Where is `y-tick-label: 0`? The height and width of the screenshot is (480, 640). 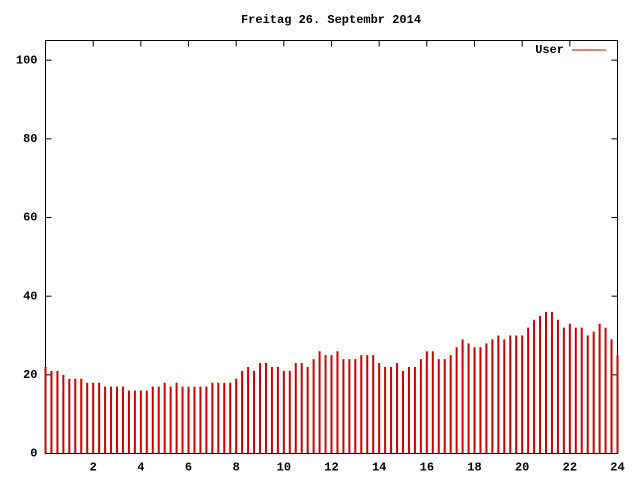 y-tick-label: 0 is located at coordinates (33, 454).